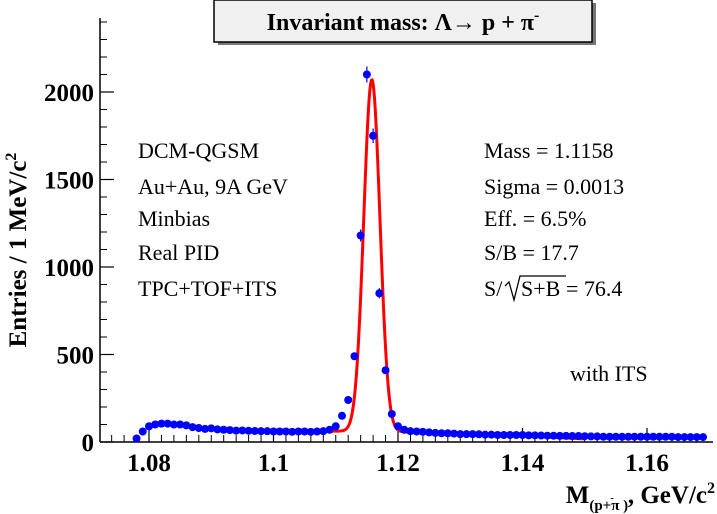 This screenshot has height=514, width=717. Describe the element at coordinates (69, 93) in the screenshot. I see `y-tick-label: 2000` at that location.